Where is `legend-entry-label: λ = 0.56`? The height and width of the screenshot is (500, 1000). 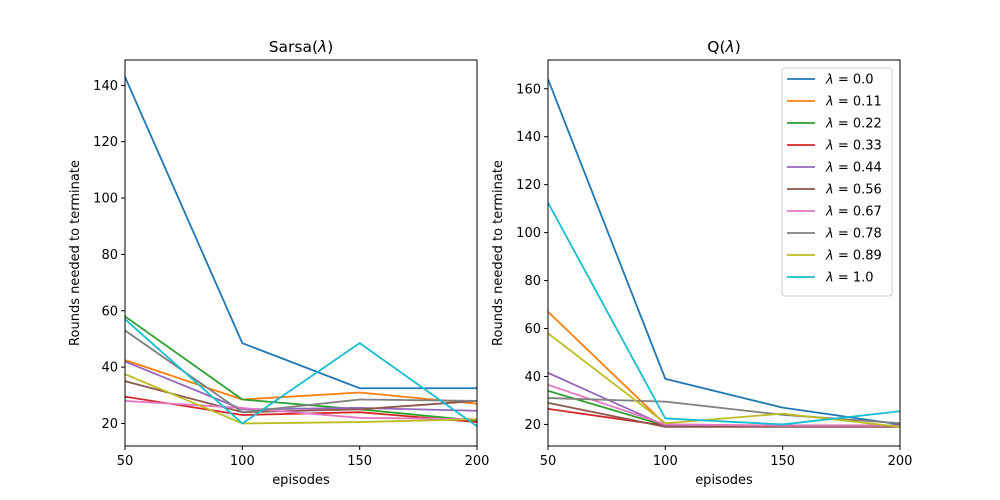 legend-entry-label: λ = 0.56 is located at coordinates (853, 190).